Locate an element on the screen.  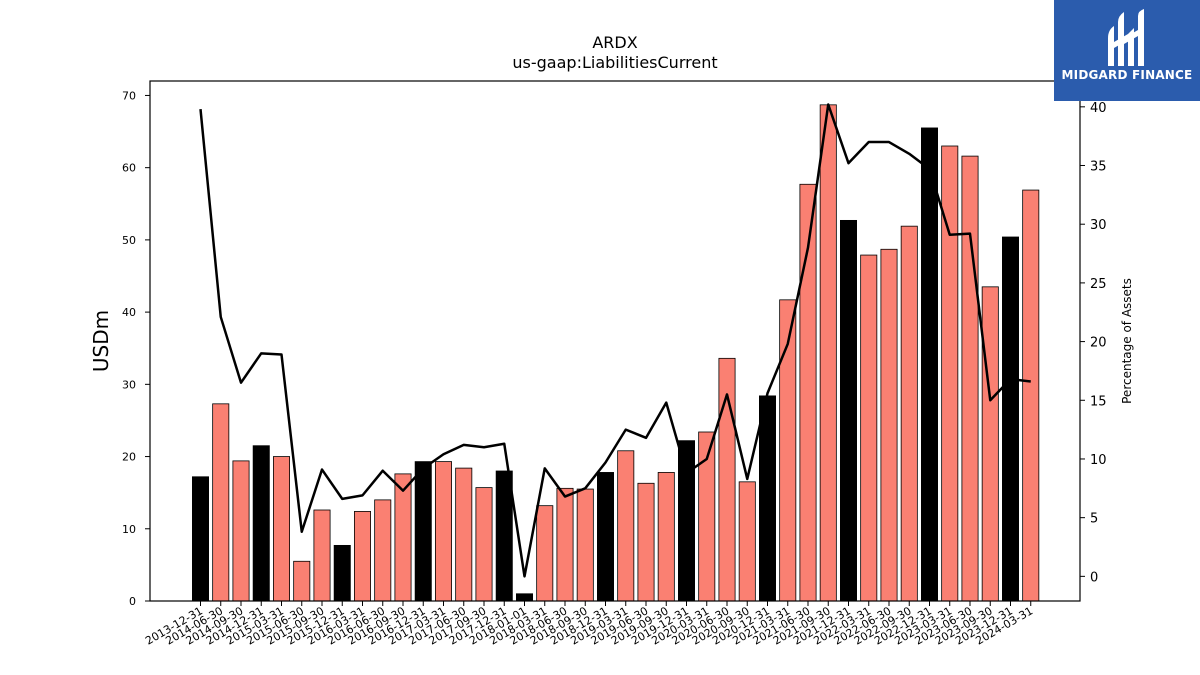
chart-title: ARDX is located at coordinates (614, 42).